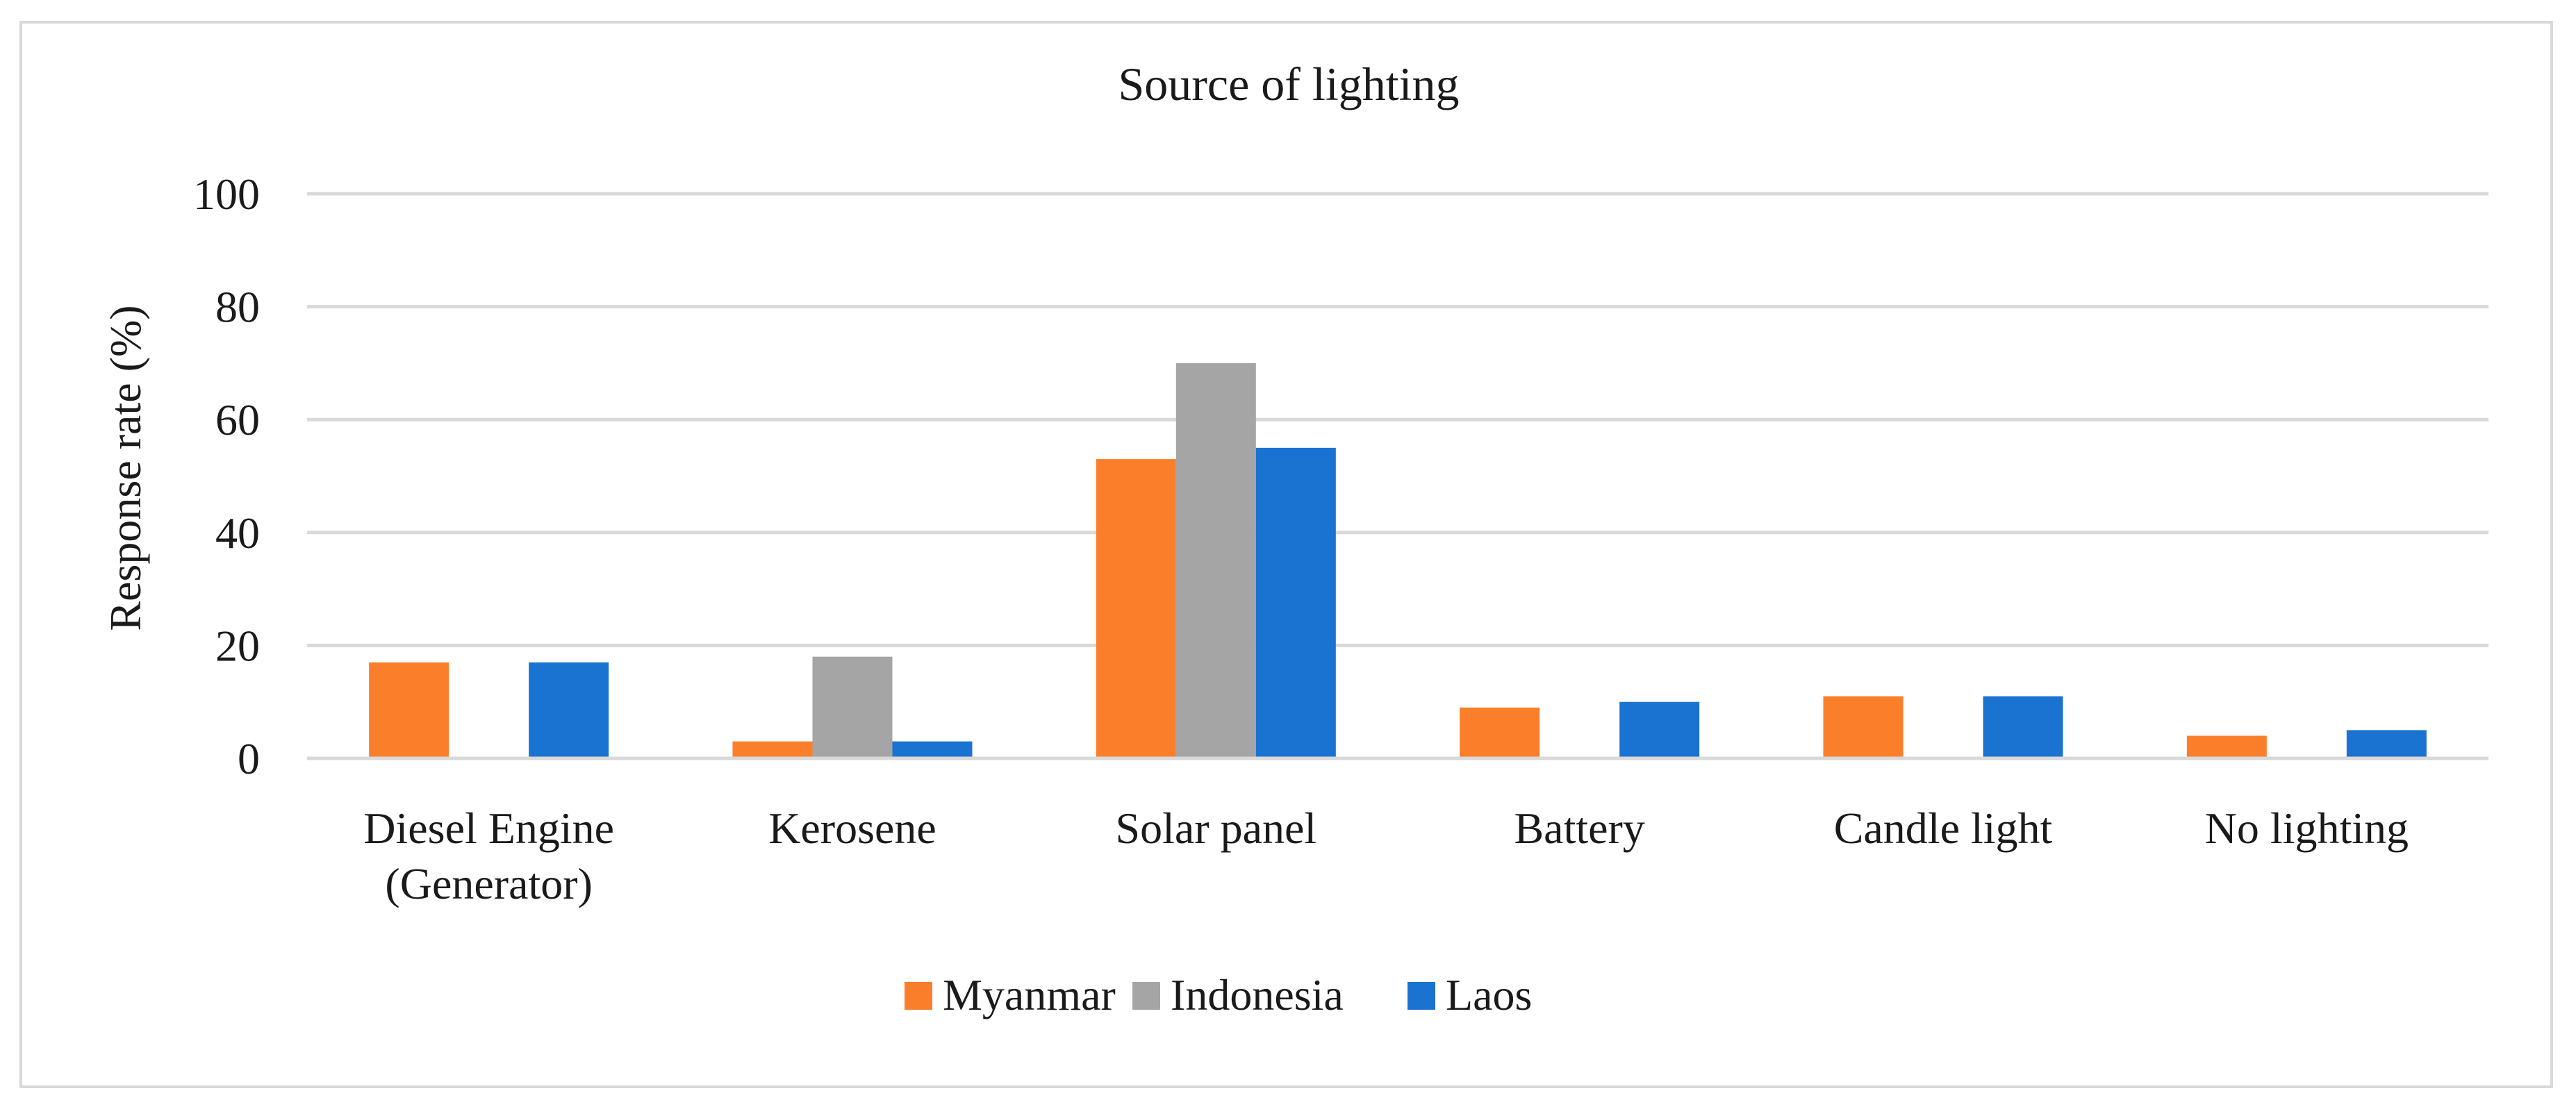  I want to click on legend-swatch-laos, so click(1421, 996).